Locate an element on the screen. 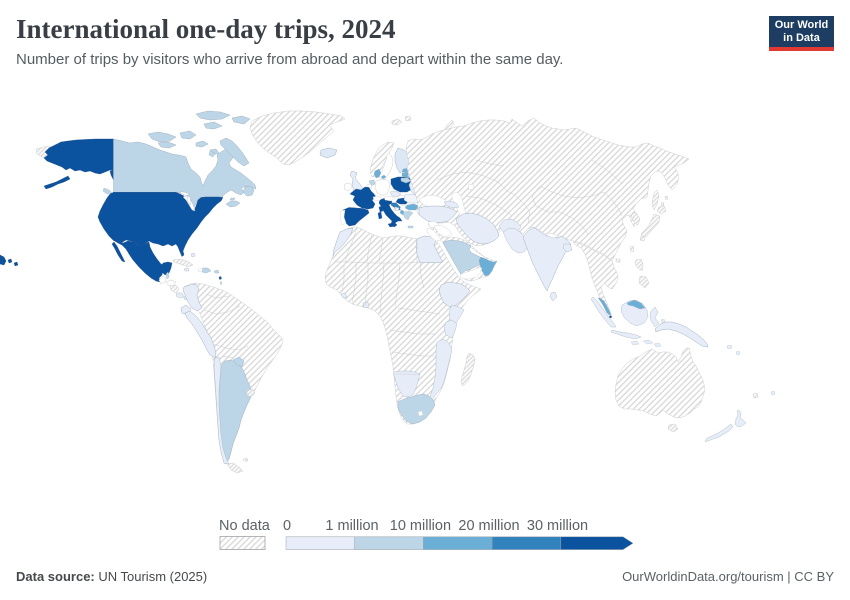 The image size is (850, 600). svg-text: 1 million is located at coordinates (351, 526).